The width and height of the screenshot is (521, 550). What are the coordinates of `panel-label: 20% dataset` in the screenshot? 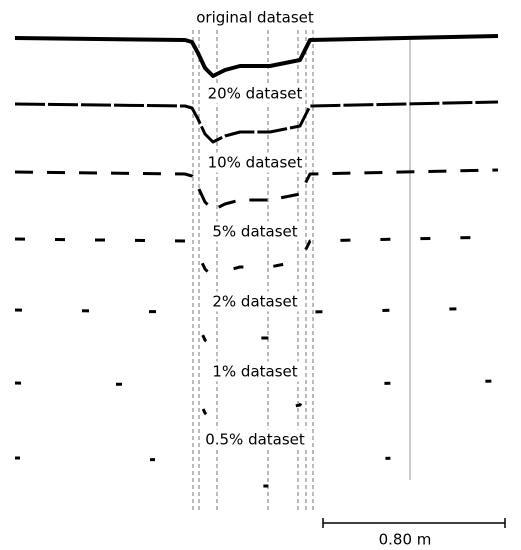 It's located at (255, 94).